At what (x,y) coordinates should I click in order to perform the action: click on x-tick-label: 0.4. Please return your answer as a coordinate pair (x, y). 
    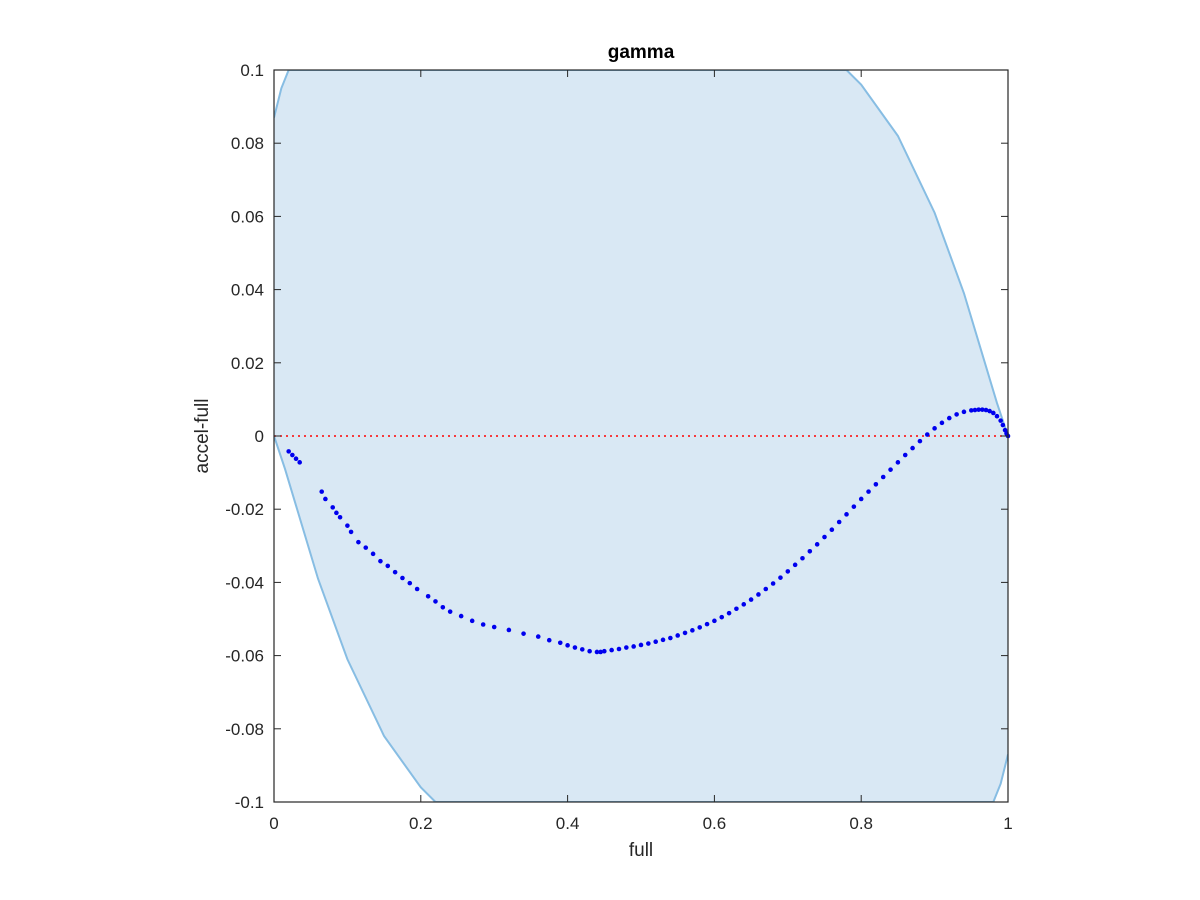
    Looking at the image, I should click on (568, 823).